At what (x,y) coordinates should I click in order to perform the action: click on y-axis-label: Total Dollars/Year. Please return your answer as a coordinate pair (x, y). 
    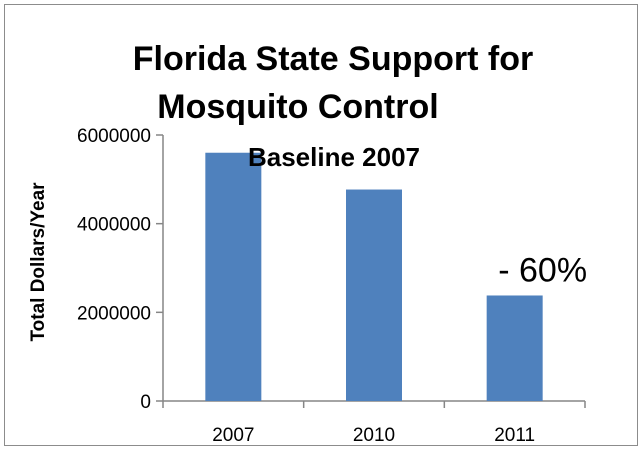
    Looking at the image, I should click on (38, 262).